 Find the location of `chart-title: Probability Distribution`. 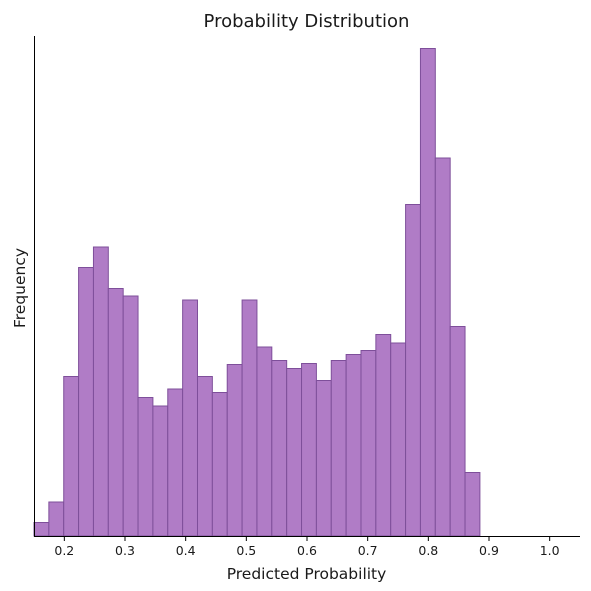

chart-title: Probability Distribution is located at coordinates (307, 21).